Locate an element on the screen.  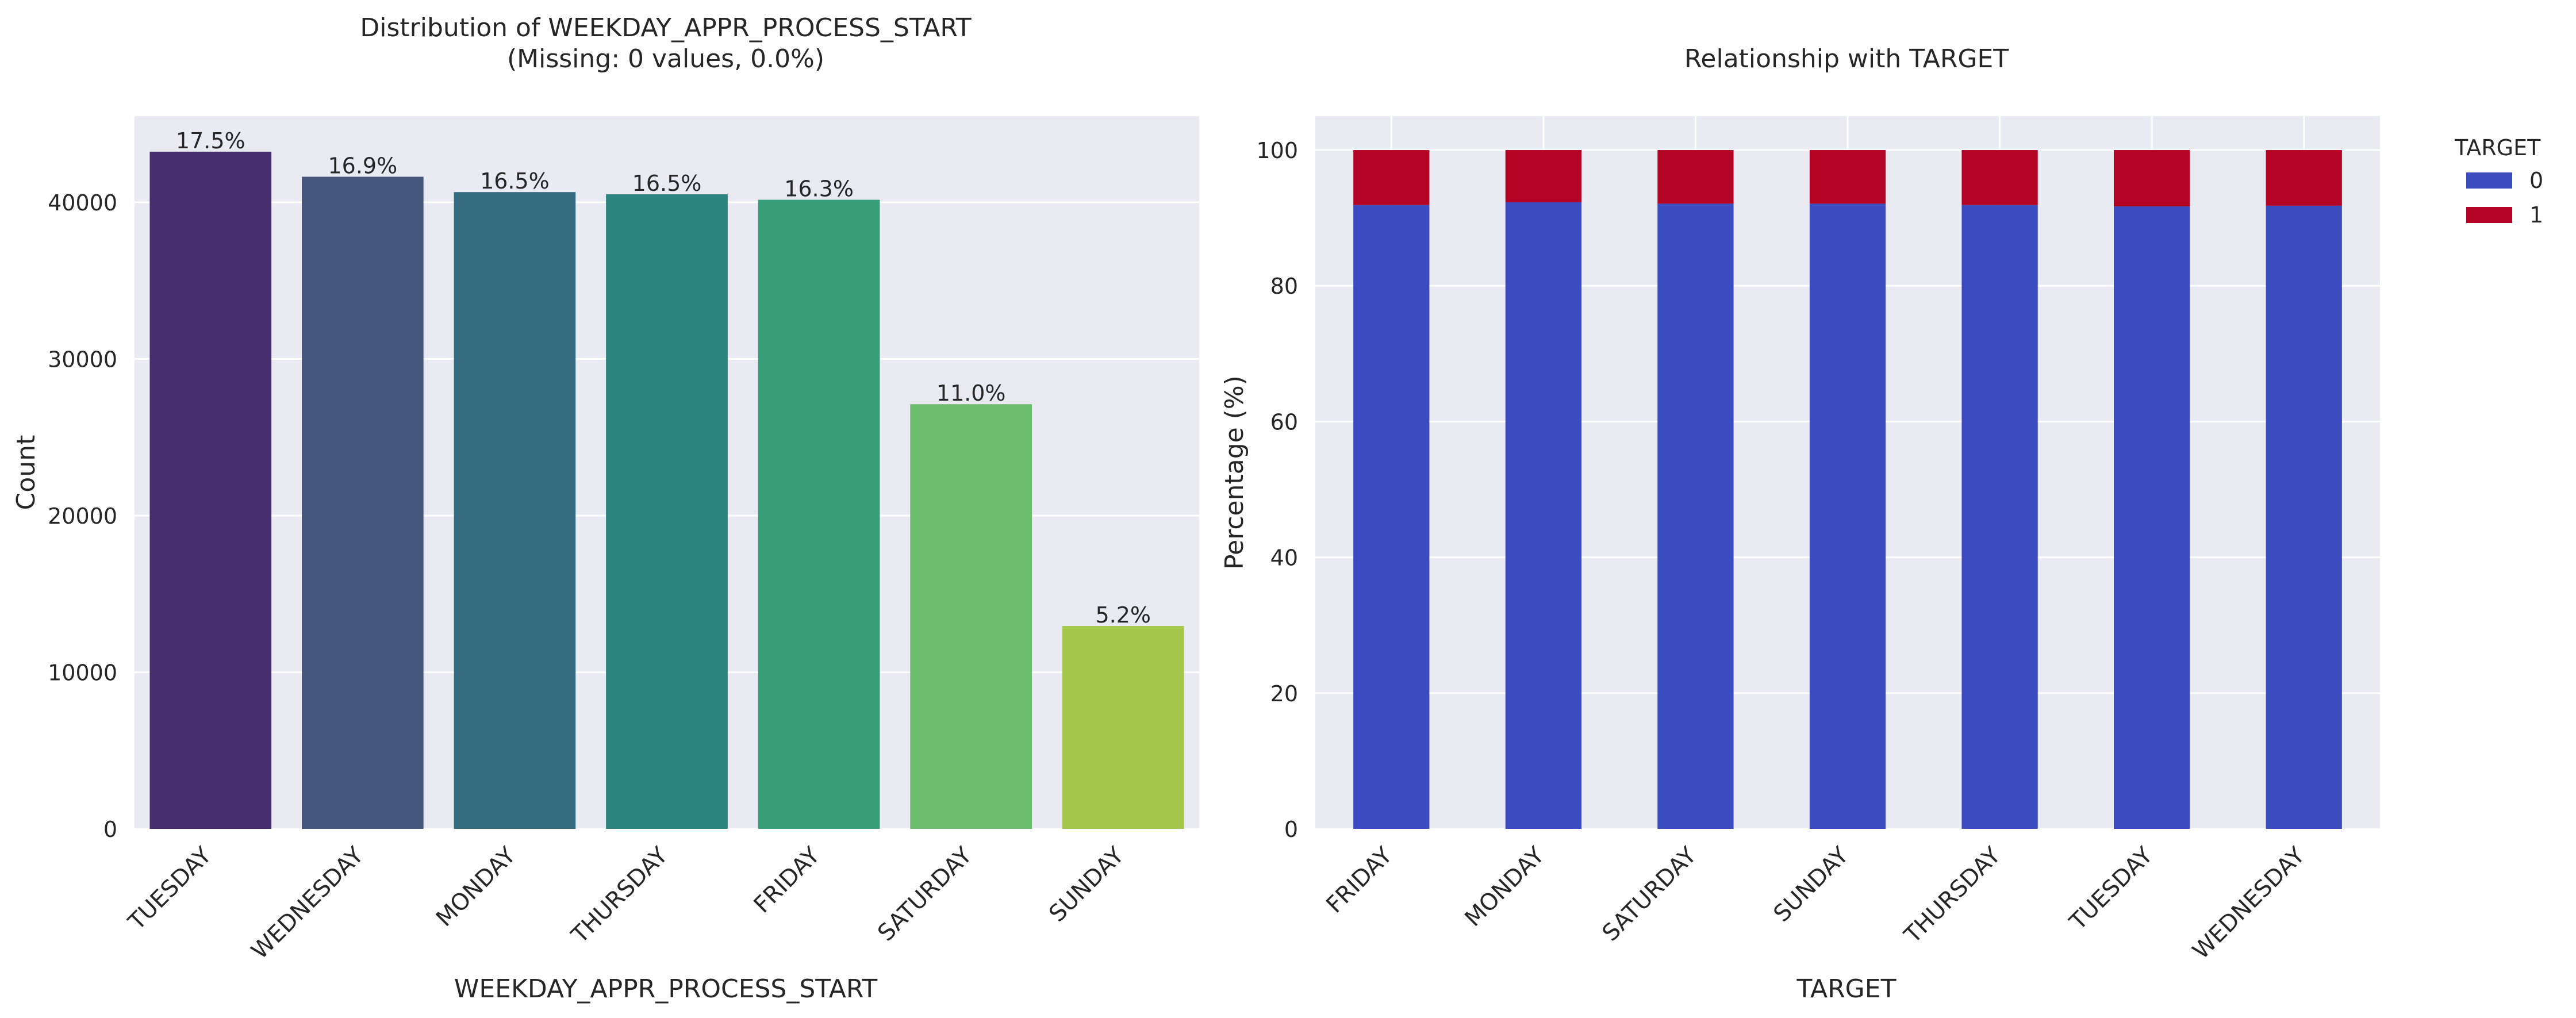
left-y-tick-label: 20000 is located at coordinates (82, 516).